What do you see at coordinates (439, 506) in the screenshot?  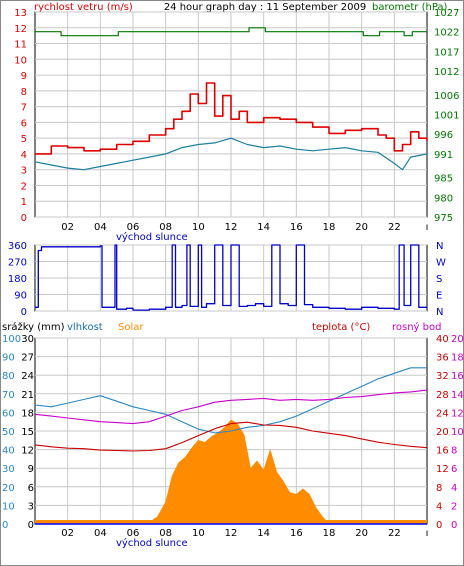 I see `temperature-y-tick-label: 4` at bounding box center [439, 506].